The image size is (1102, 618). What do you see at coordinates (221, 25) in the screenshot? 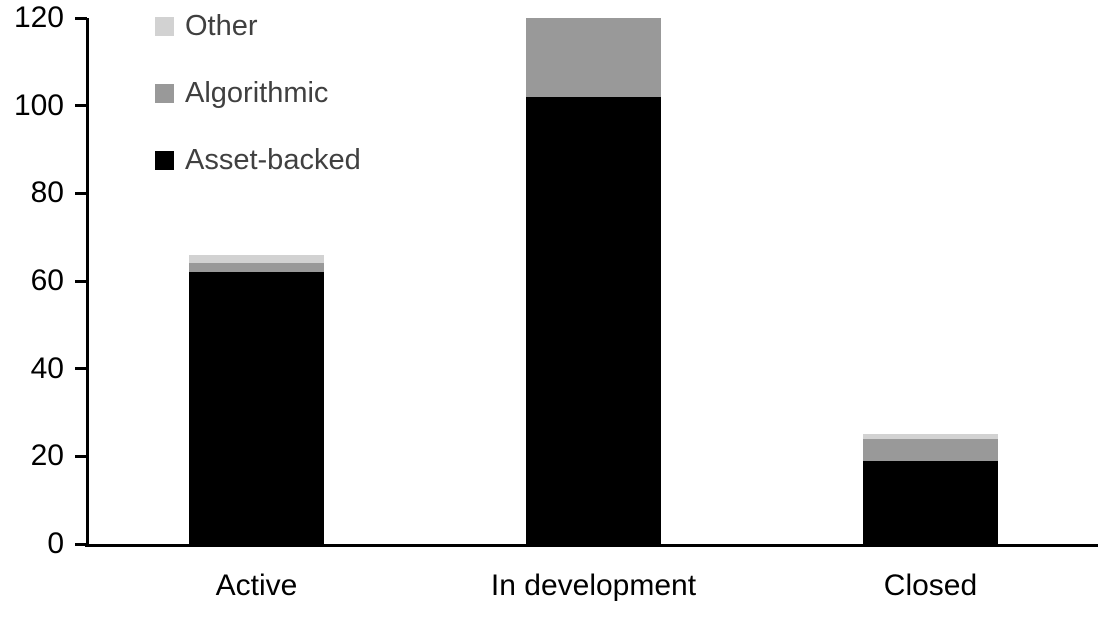
I see `legend-label: Other` at bounding box center [221, 25].